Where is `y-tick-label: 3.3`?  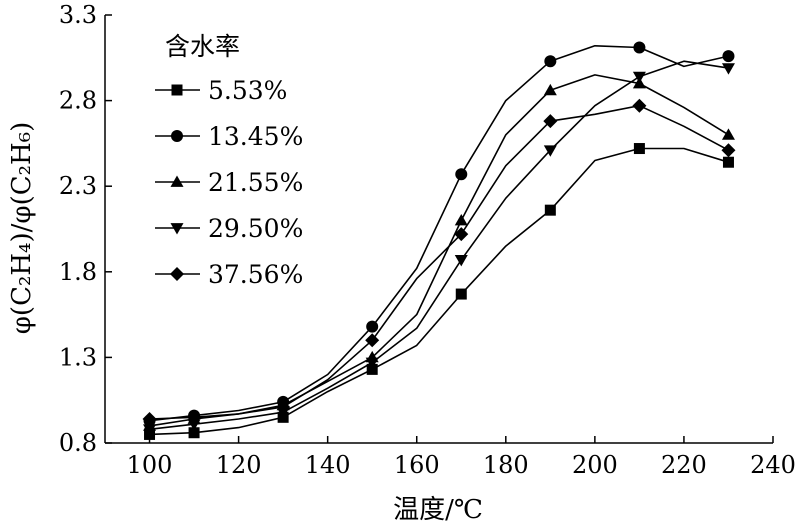 y-tick-label: 3.3 is located at coordinates (78, 15).